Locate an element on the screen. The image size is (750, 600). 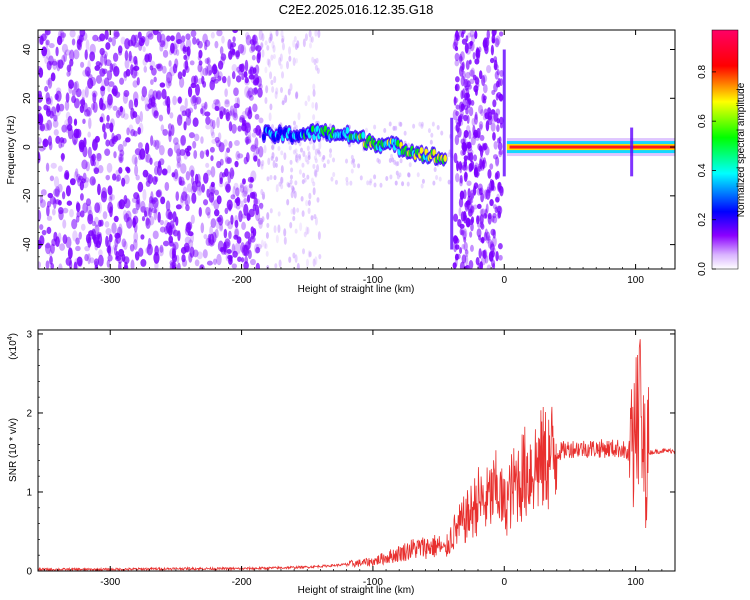
snr-x-tick-label: -300 is located at coordinates (110, 582).